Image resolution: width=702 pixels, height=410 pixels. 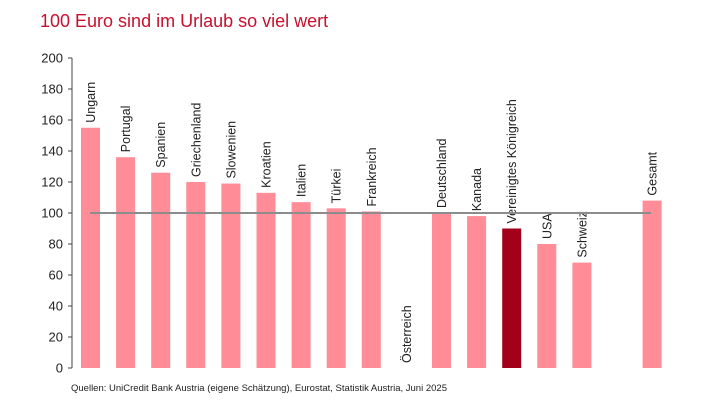 I want to click on bar-label: Portugal, so click(x=126, y=129).